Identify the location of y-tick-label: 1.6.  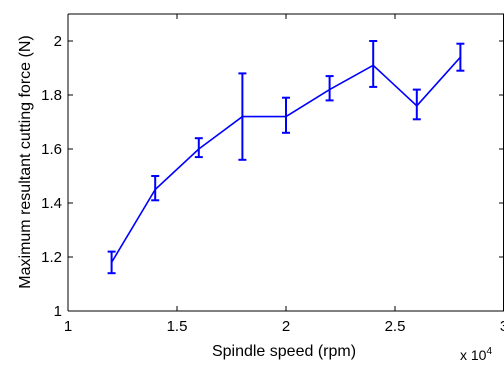
(51, 149).